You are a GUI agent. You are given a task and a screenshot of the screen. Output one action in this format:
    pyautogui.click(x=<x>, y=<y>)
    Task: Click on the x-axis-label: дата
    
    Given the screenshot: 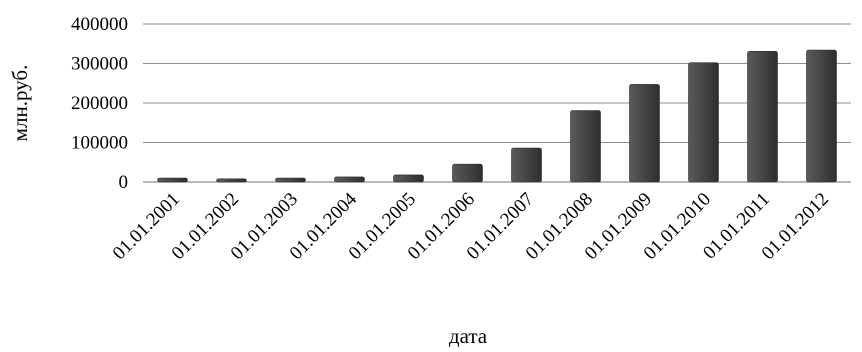 What is the action you would take?
    pyautogui.click(x=468, y=336)
    